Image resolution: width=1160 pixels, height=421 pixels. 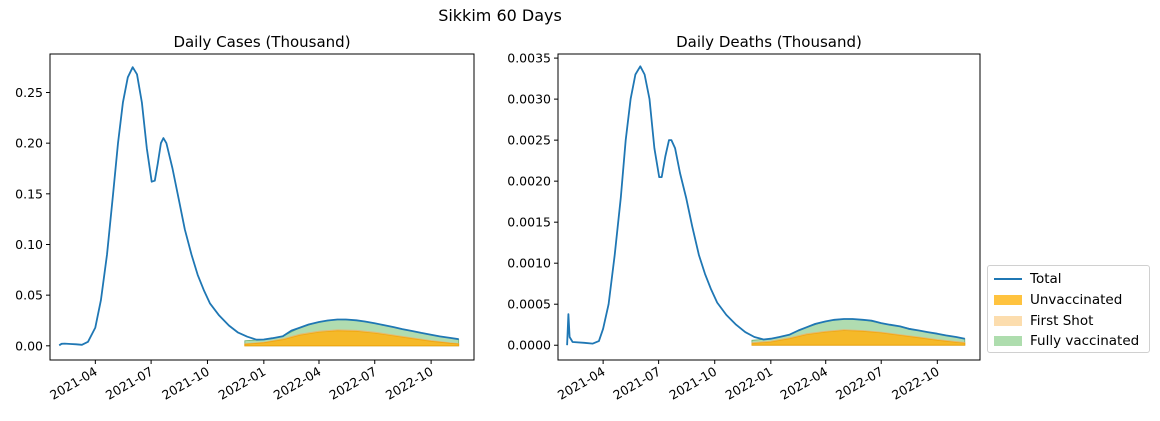 I want to click on cases-ytick-label: 0.10, so click(x=29, y=244).